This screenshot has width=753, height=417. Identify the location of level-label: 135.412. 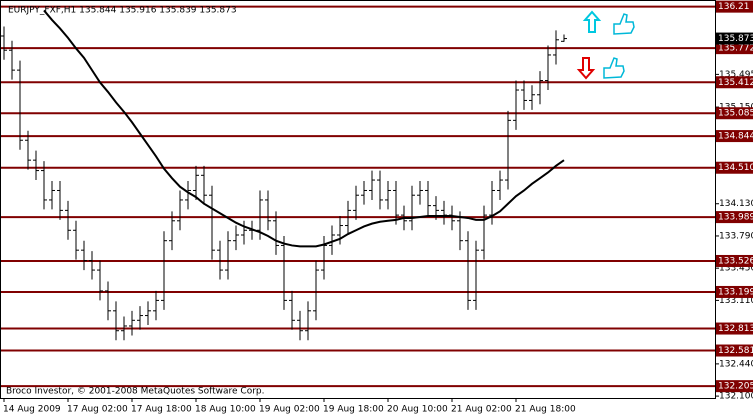
(735, 83).